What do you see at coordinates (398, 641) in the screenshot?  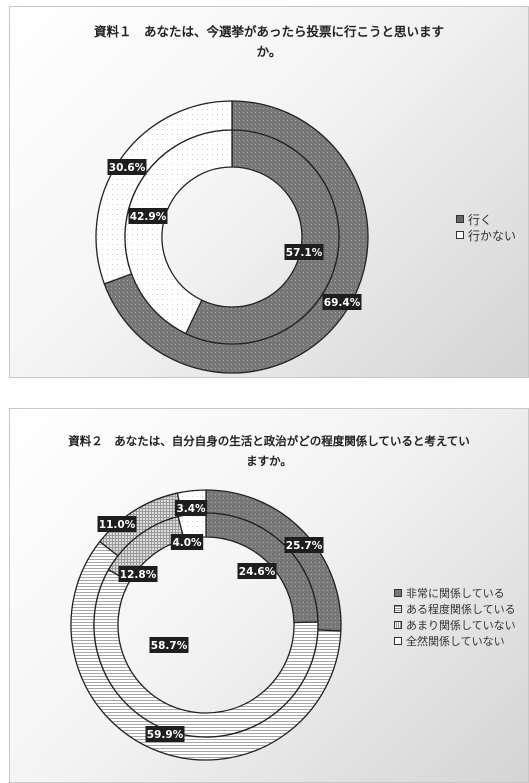 I see `legend-swatch-zenzen` at bounding box center [398, 641].